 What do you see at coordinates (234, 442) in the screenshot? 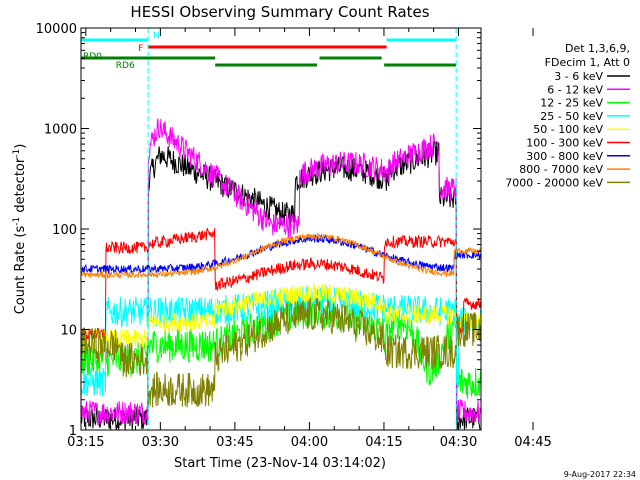
I see `x-tick-label: 03:45` at bounding box center [234, 442].